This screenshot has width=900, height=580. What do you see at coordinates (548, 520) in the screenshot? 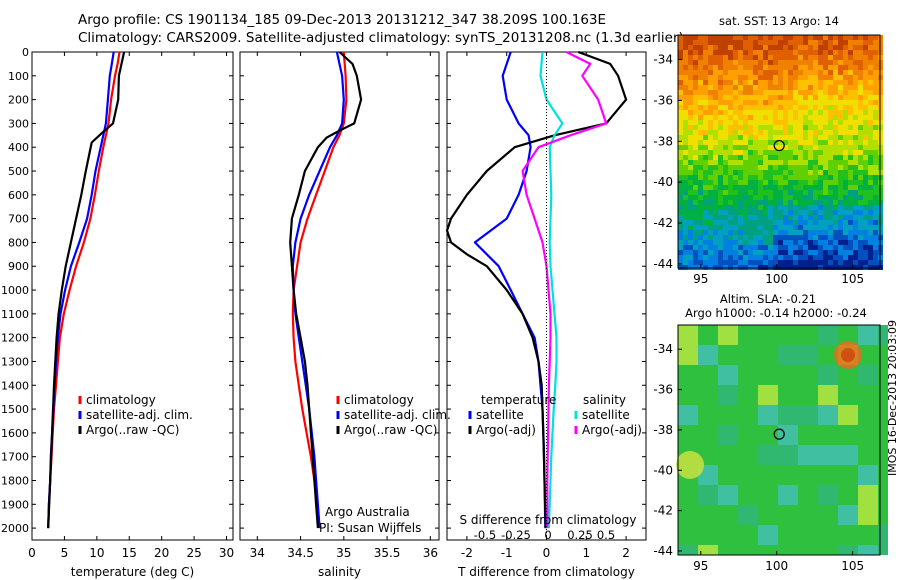
I see `top-axis-label: S difference from climatology` at bounding box center [548, 520].